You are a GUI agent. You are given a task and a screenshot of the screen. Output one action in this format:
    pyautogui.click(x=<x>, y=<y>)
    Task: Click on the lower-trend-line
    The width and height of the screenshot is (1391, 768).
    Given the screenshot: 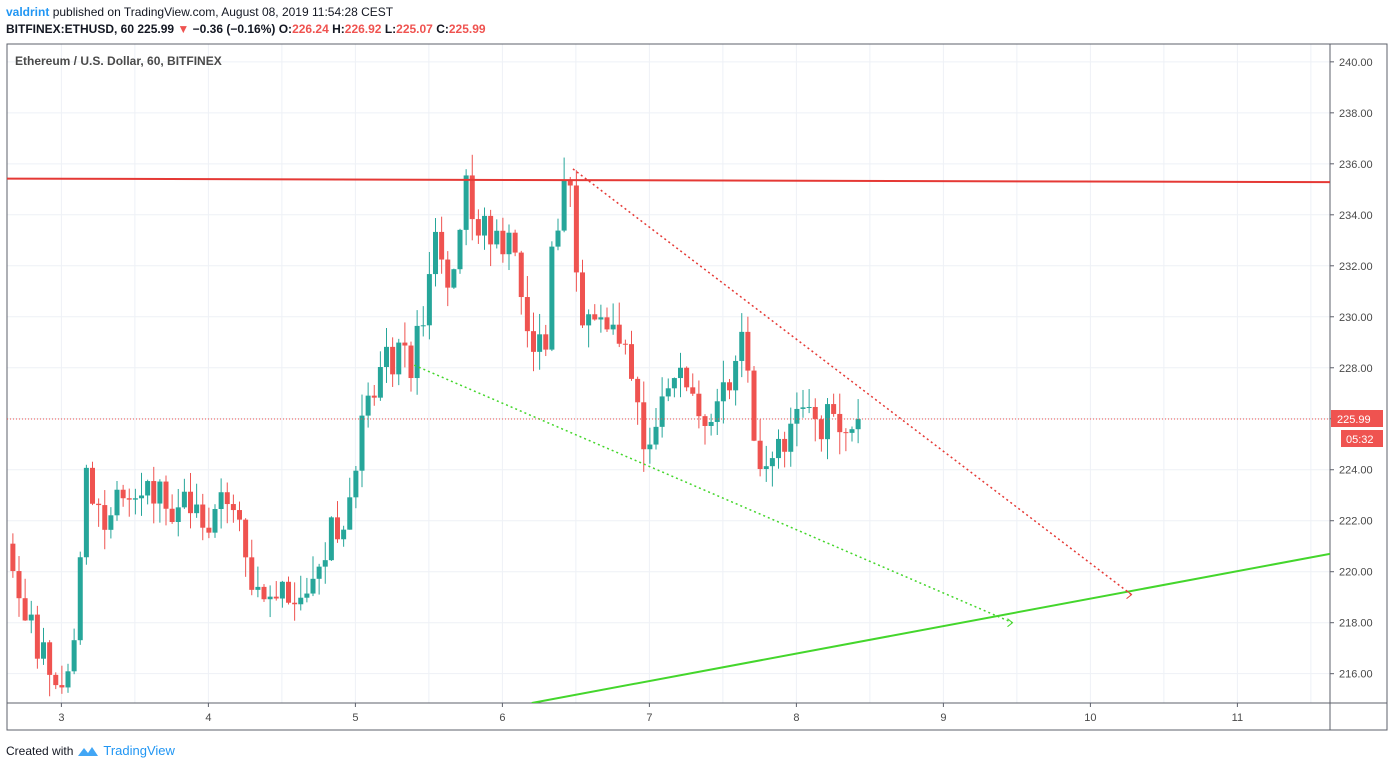 What is the action you would take?
    pyautogui.click(x=713, y=494)
    